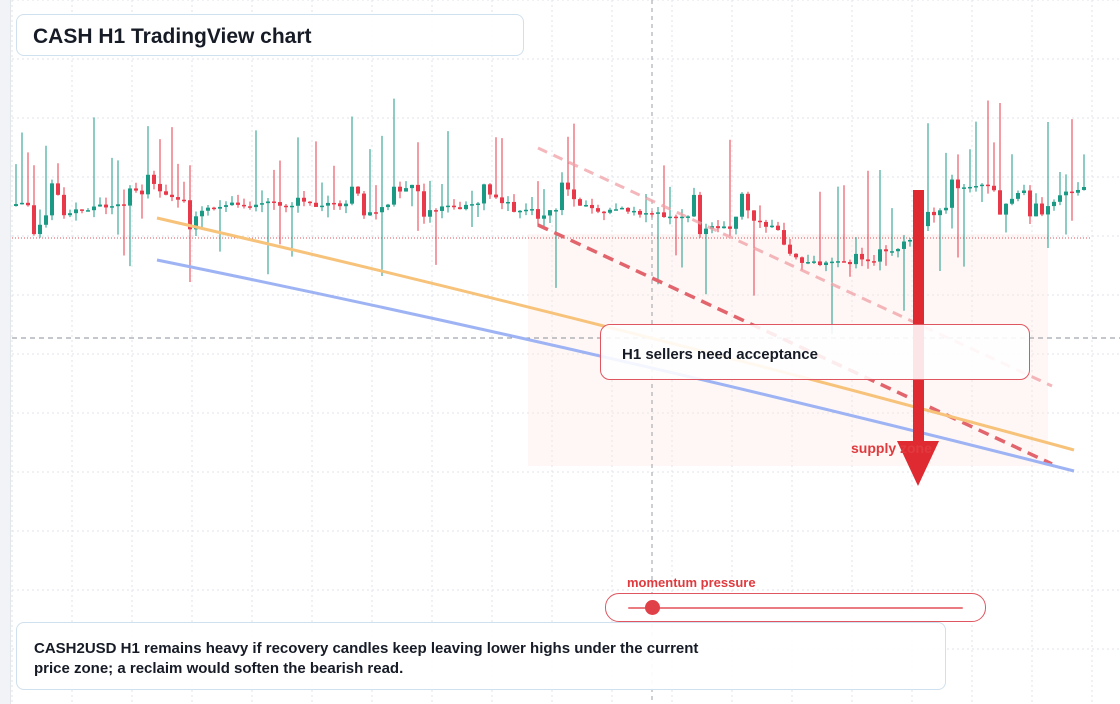 The image size is (1120, 704). What do you see at coordinates (5, 352) in the screenshot?
I see `price-scale-strip` at bounding box center [5, 352].